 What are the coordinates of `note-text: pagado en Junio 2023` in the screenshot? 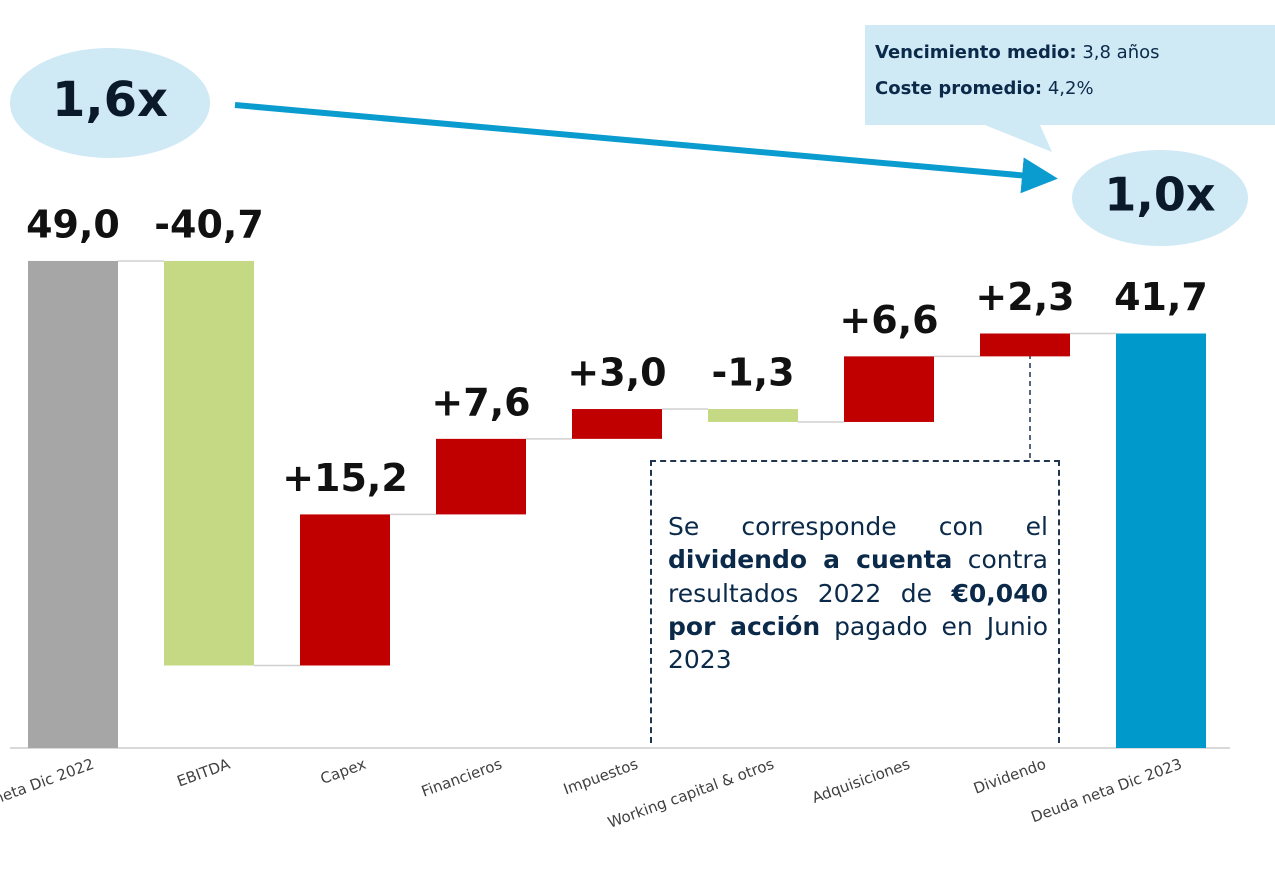 It's located at (858, 642).